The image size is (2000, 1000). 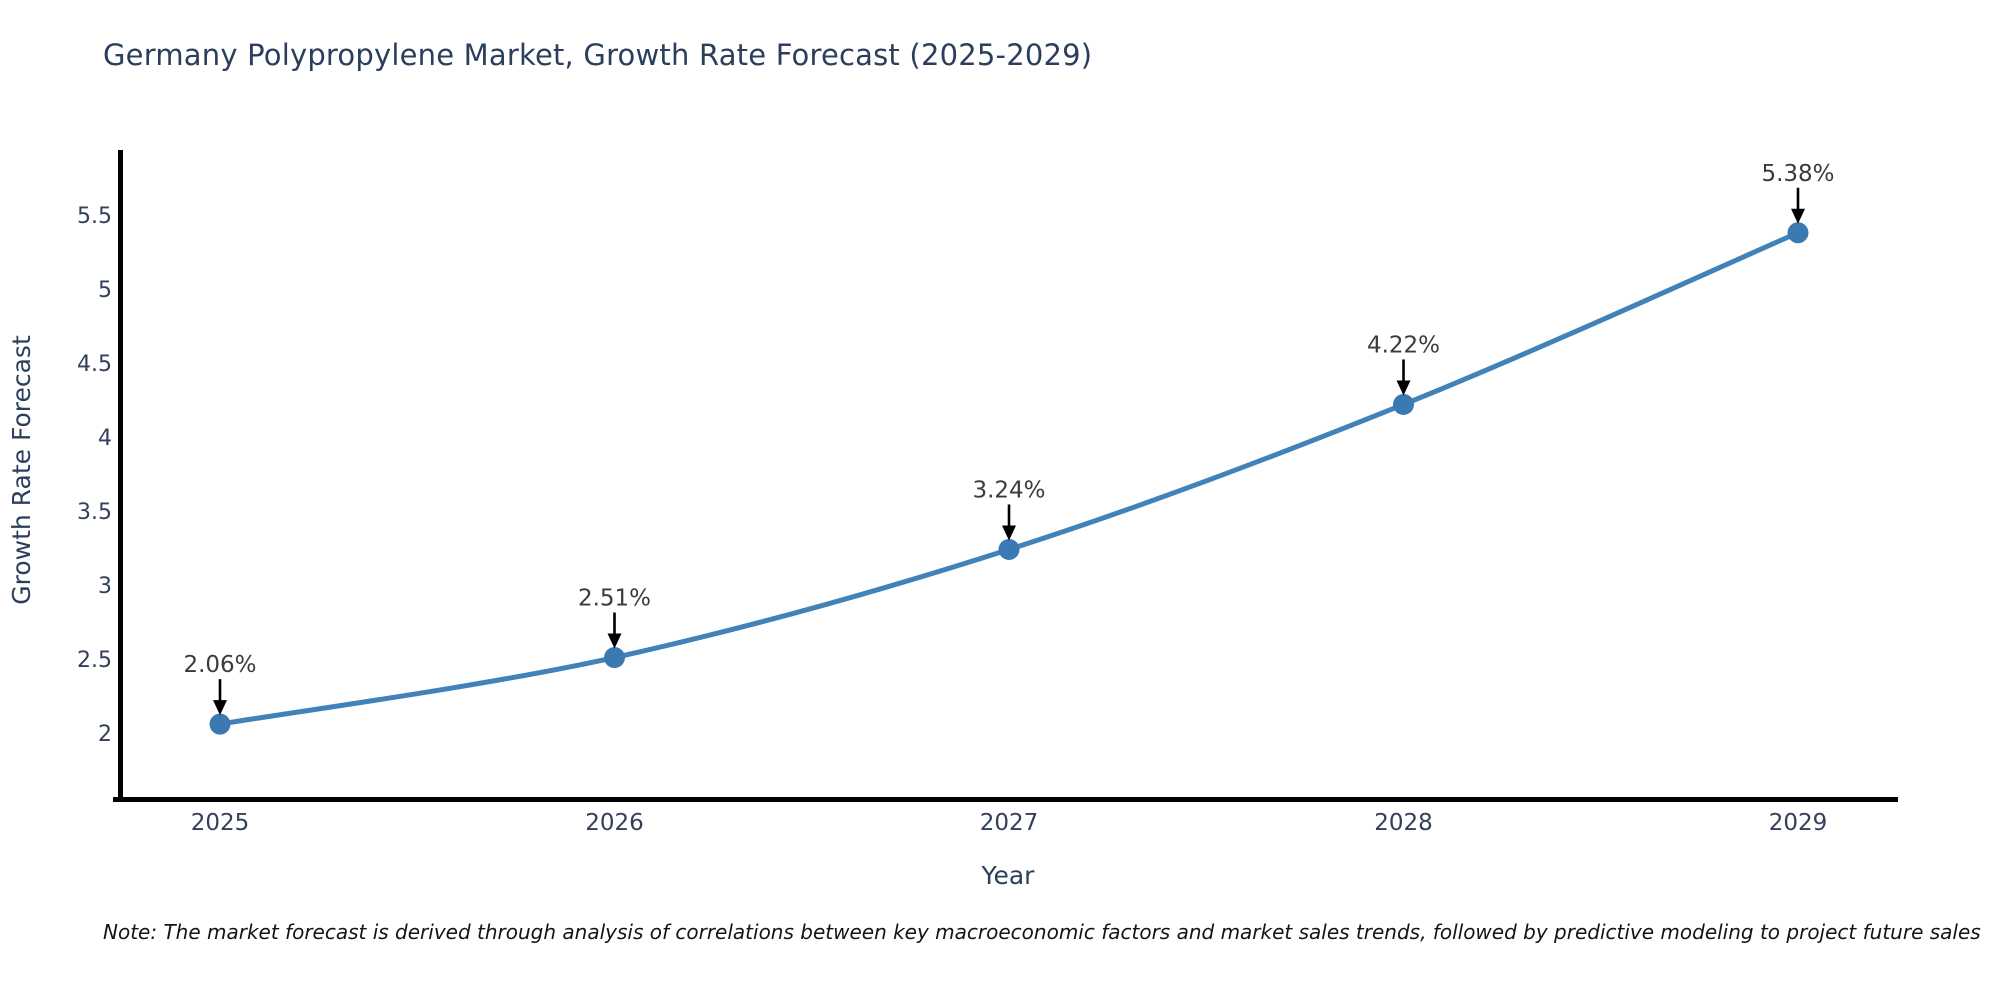 I want to click on x-axis-spine, so click(x=1005, y=799).